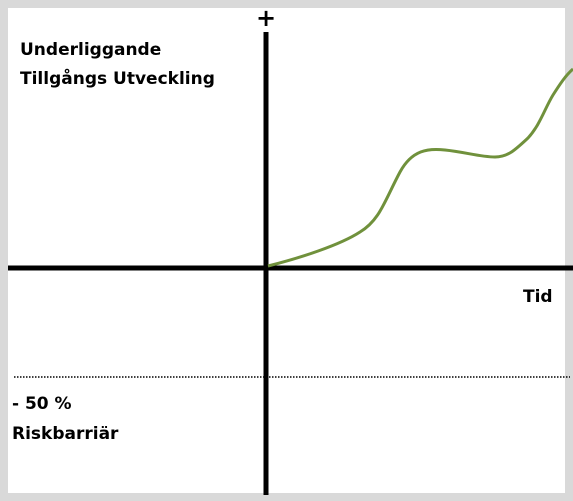  I want to click on x-axis-label: Tid, so click(538, 297).